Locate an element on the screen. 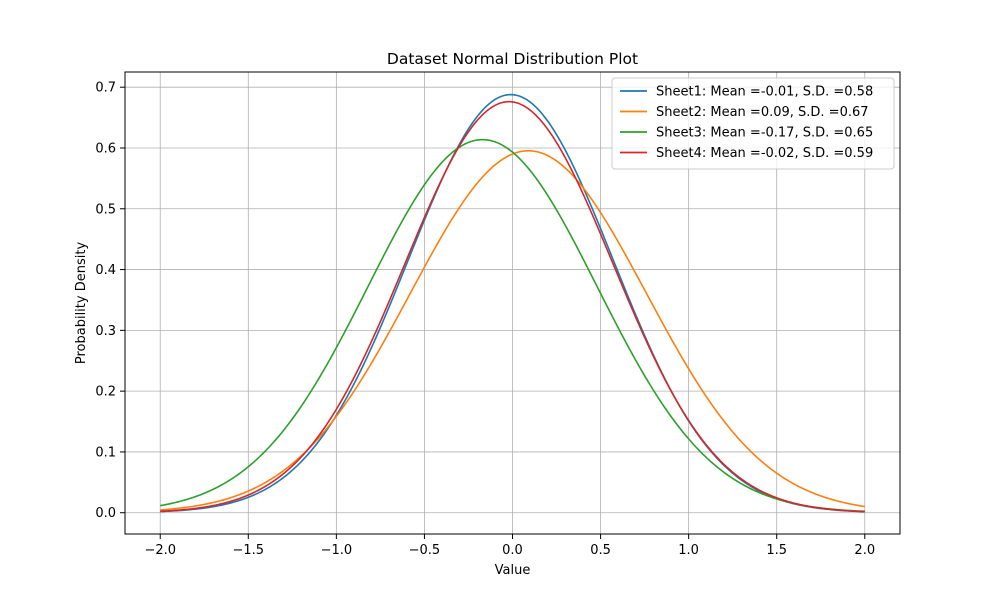  y-tick-label: 0.5 is located at coordinates (105, 209).